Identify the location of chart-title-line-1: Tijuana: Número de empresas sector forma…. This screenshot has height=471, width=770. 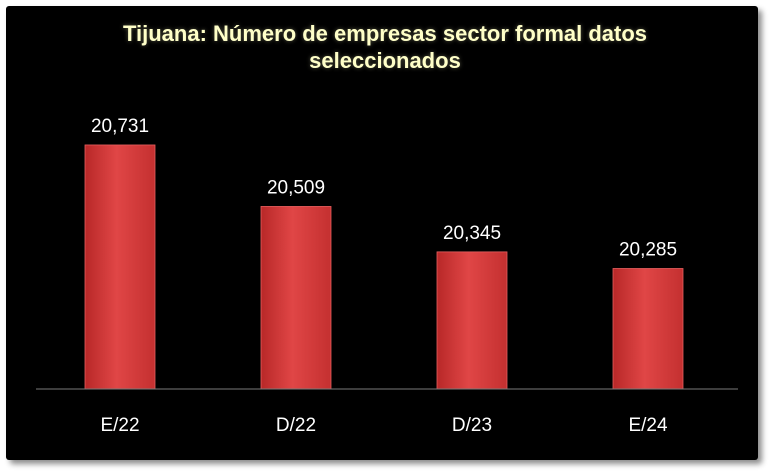
(385, 33).